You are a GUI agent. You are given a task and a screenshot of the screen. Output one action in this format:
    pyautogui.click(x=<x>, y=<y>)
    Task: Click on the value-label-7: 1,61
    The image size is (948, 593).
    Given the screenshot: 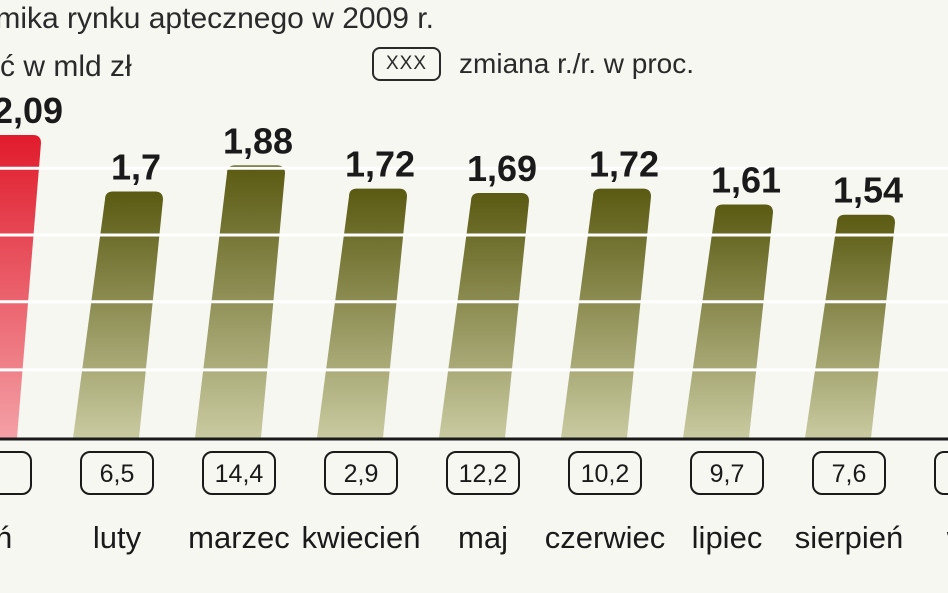 What is the action you would take?
    pyautogui.click(x=746, y=180)
    